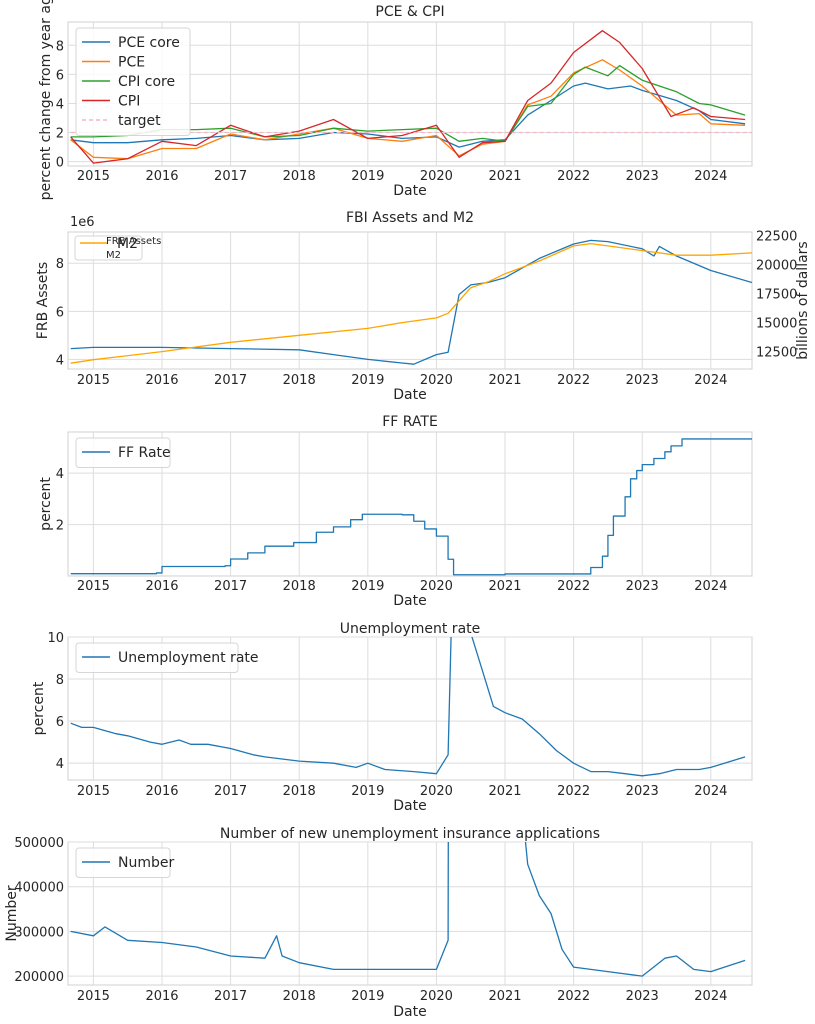 The width and height of the screenshot is (815, 1024). Describe the element at coordinates (144, 453) in the screenshot. I see `legend-label: FF Rate` at that location.